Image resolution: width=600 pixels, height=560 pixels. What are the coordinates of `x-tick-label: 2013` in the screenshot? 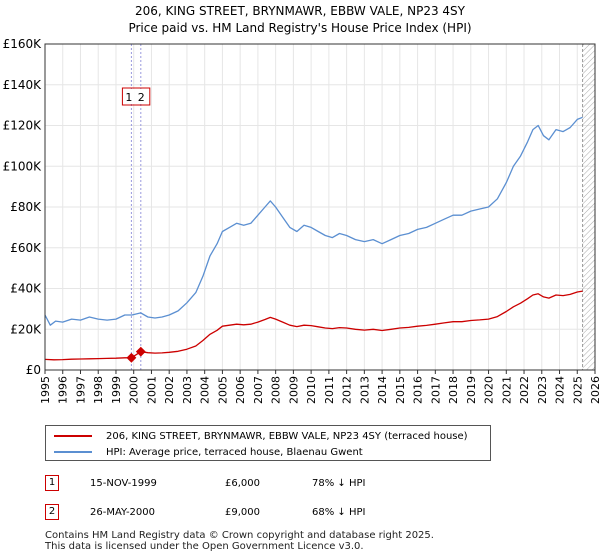 It's located at (364, 390).